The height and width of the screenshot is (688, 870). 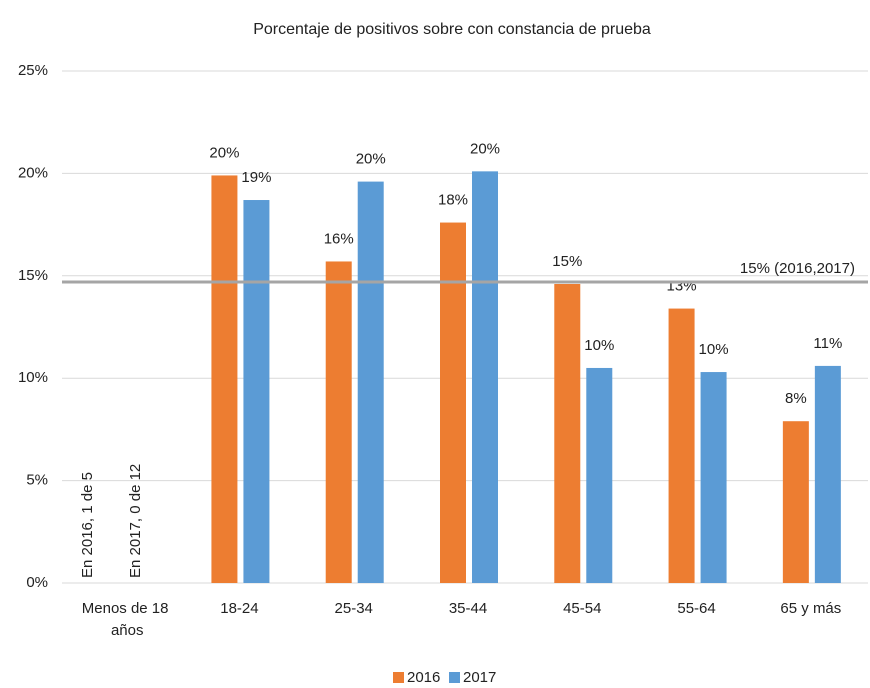 What do you see at coordinates (423, 677) in the screenshot?
I see `legend-label: 2016` at bounding box center [423, 677].